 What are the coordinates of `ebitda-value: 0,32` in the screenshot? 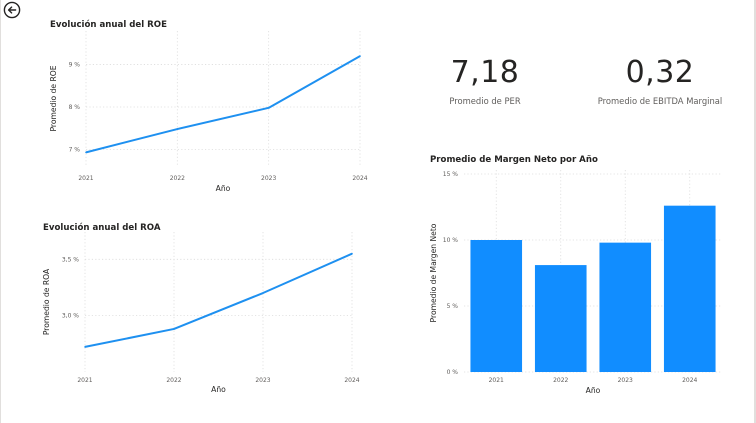 It's located at (660, 72).